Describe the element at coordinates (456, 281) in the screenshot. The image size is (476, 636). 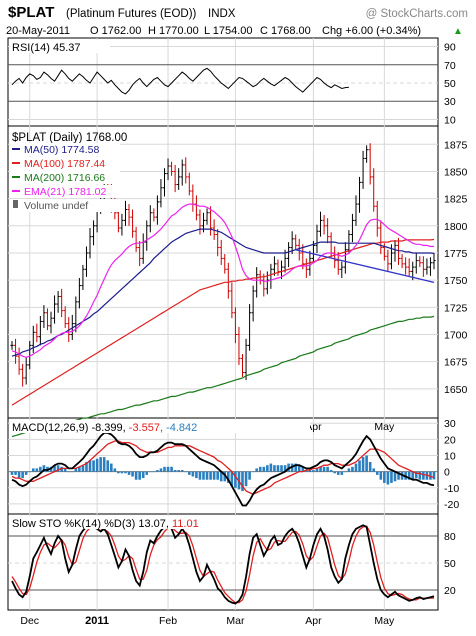
I see `price-tick-label: 1750` at that location.